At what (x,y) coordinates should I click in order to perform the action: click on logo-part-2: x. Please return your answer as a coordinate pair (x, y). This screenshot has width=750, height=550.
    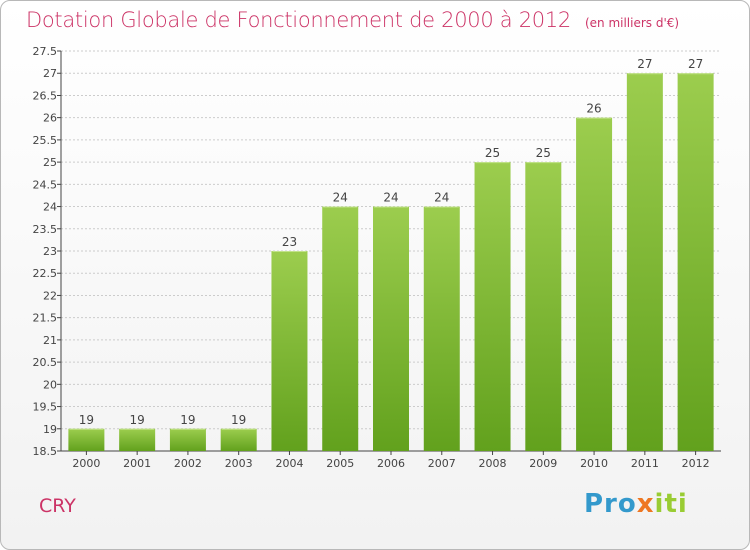
    Looking at the image, I should click on (645, 504).